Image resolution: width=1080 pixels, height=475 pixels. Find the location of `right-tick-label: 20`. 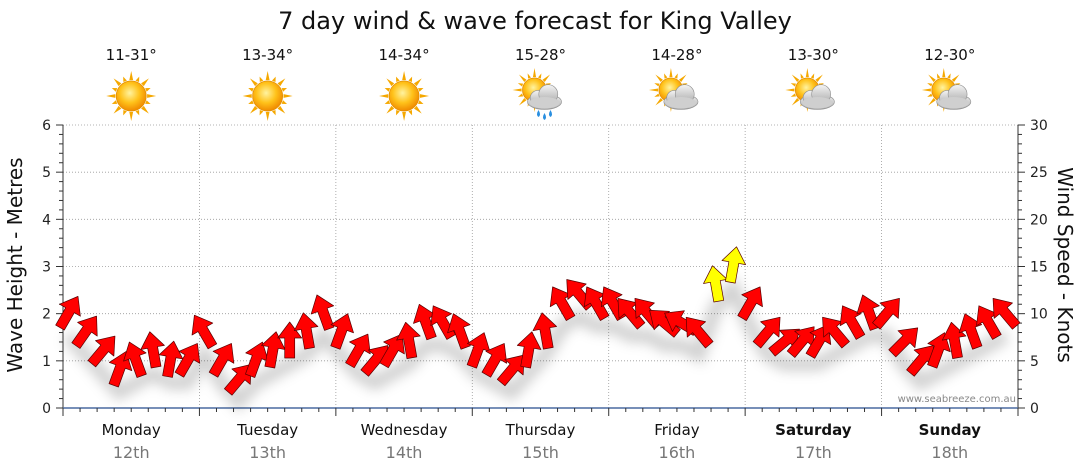

right-tick-label: 20 is located at coordinates (1039, 220).